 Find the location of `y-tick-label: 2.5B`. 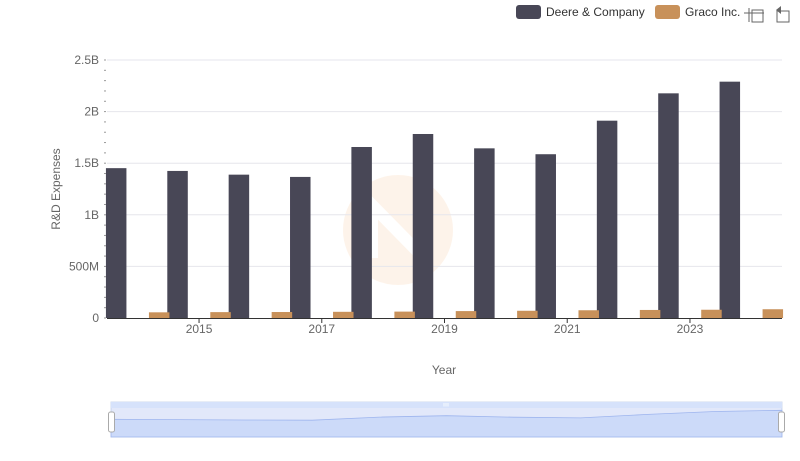

y-tick-label: 2.5B is located at coordinates (86, 60).